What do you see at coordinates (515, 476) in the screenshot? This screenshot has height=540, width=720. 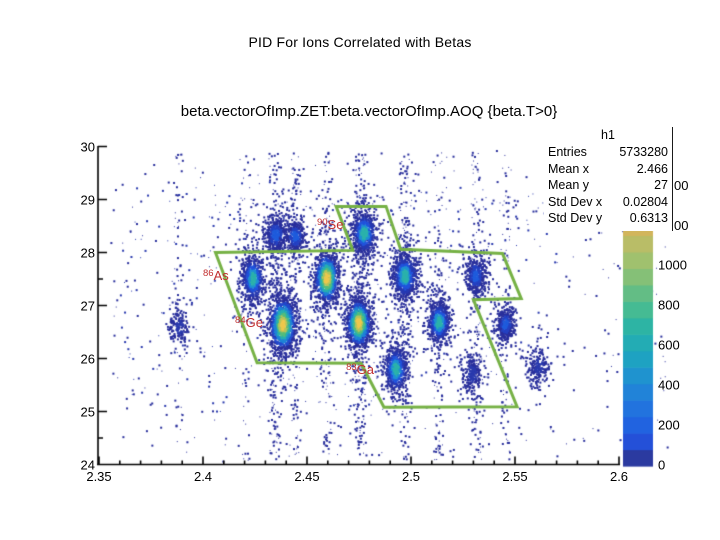 I see `x-axis-tick-label: 2.55` at bounding box center [515, 476].